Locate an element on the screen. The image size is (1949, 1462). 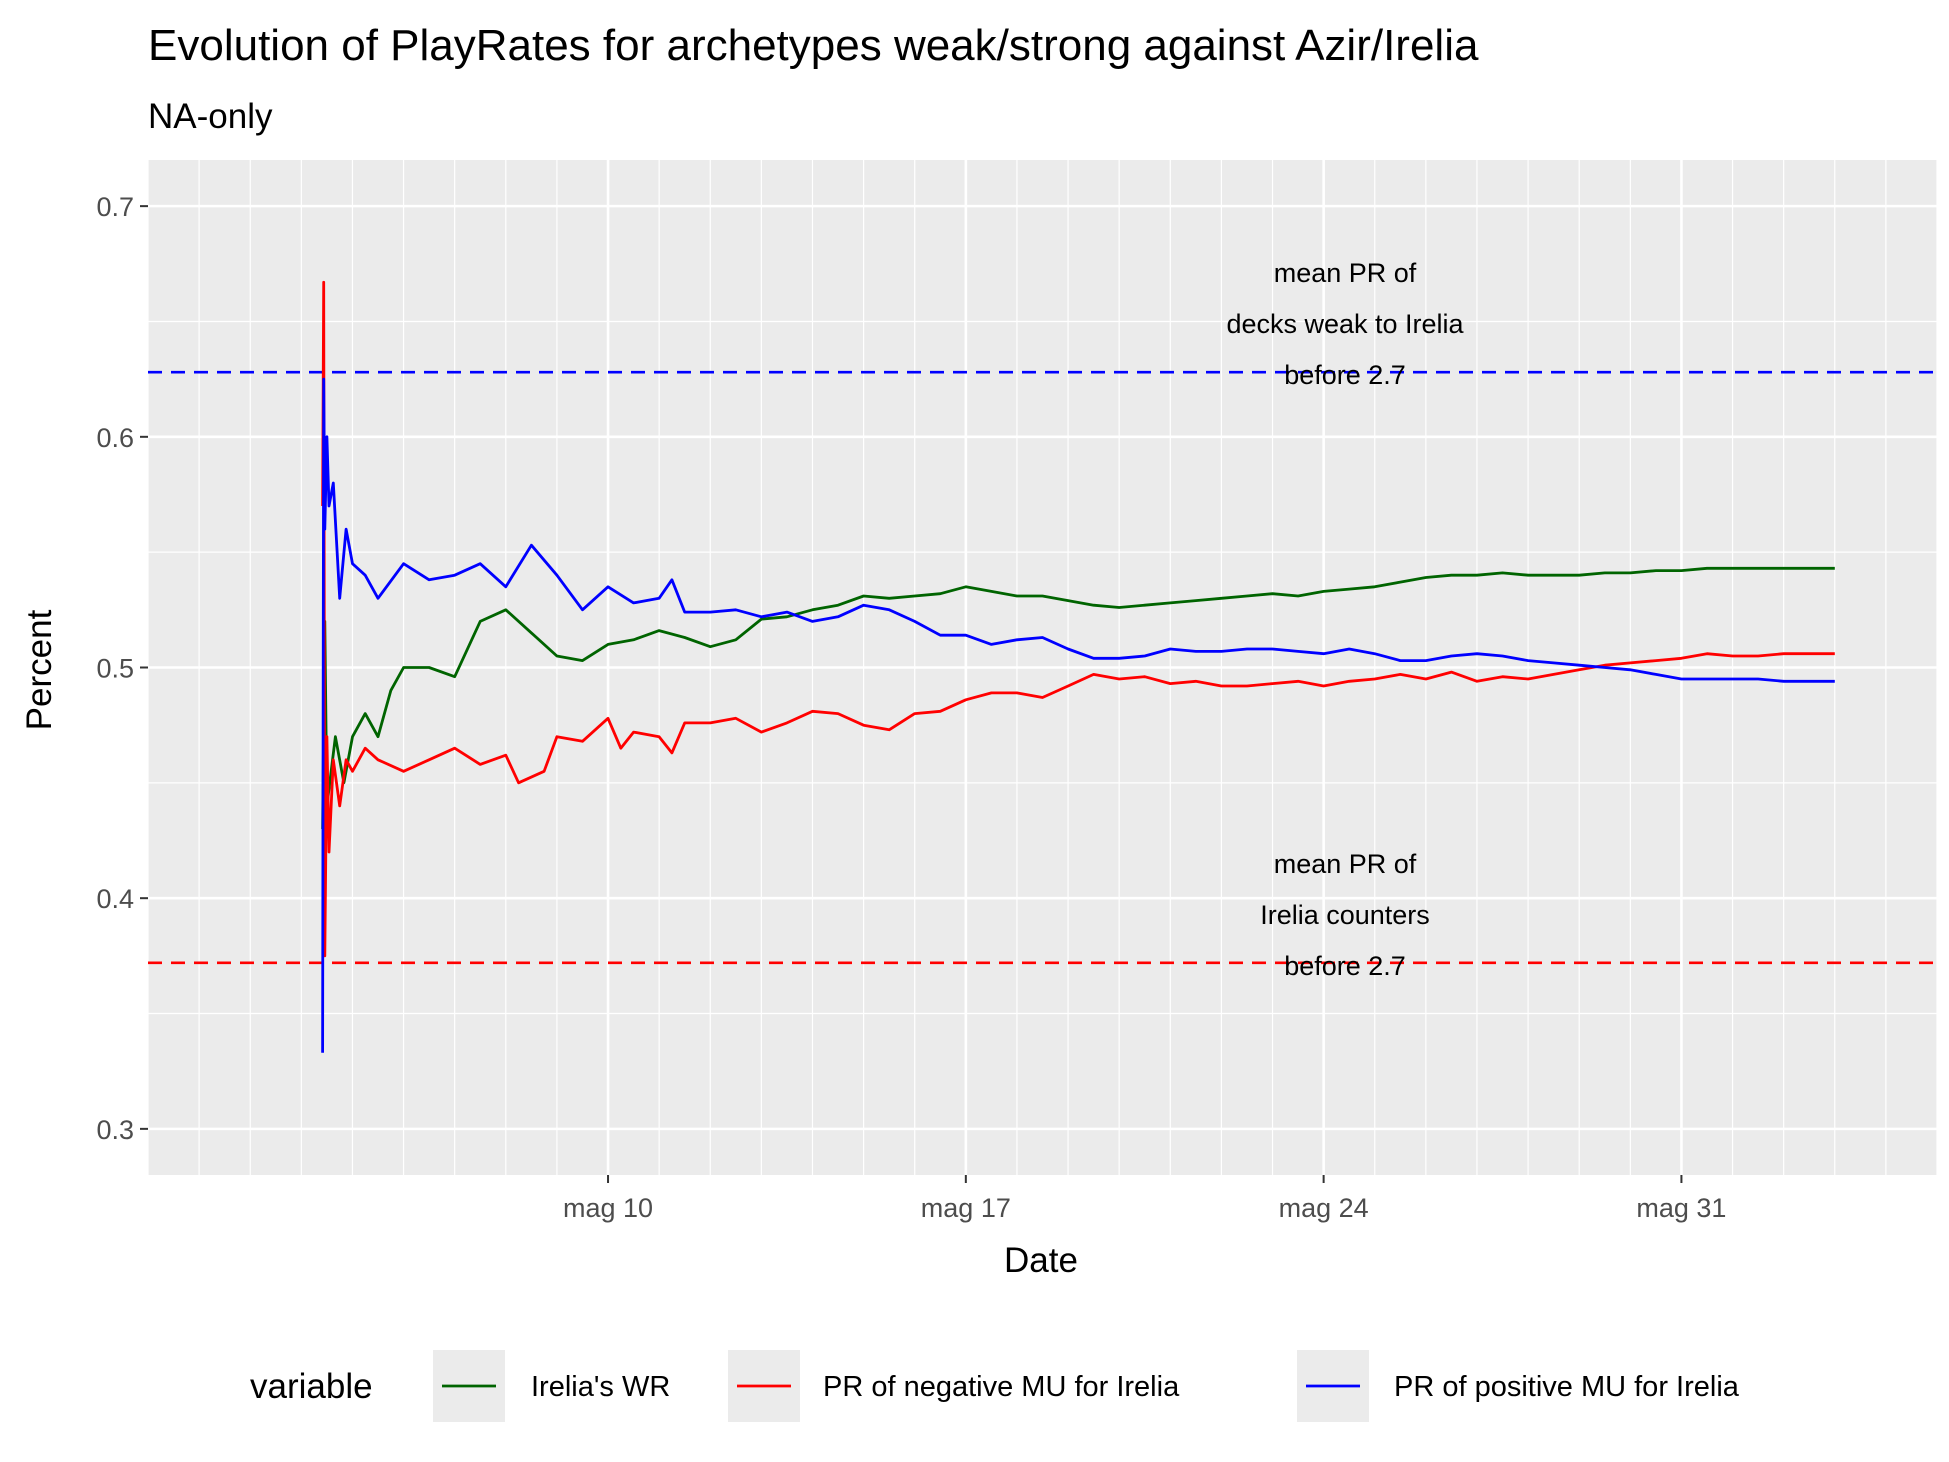
y-tick-label: 0.7 is located at coordinates (115, 207).